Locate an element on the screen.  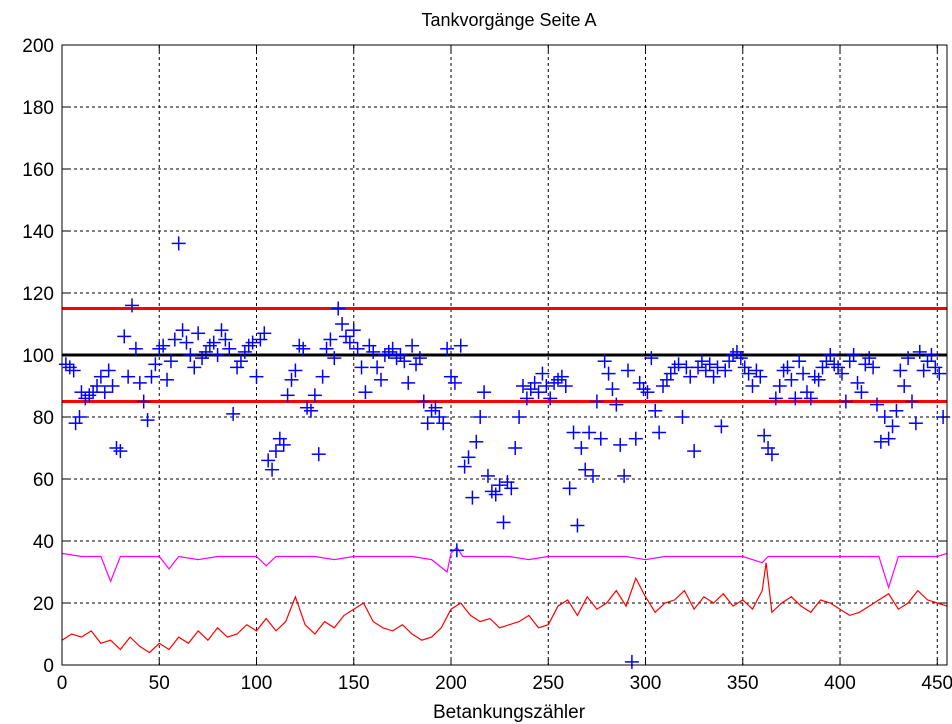
y-tick-label: 0 is located at coordinates (48, 666).